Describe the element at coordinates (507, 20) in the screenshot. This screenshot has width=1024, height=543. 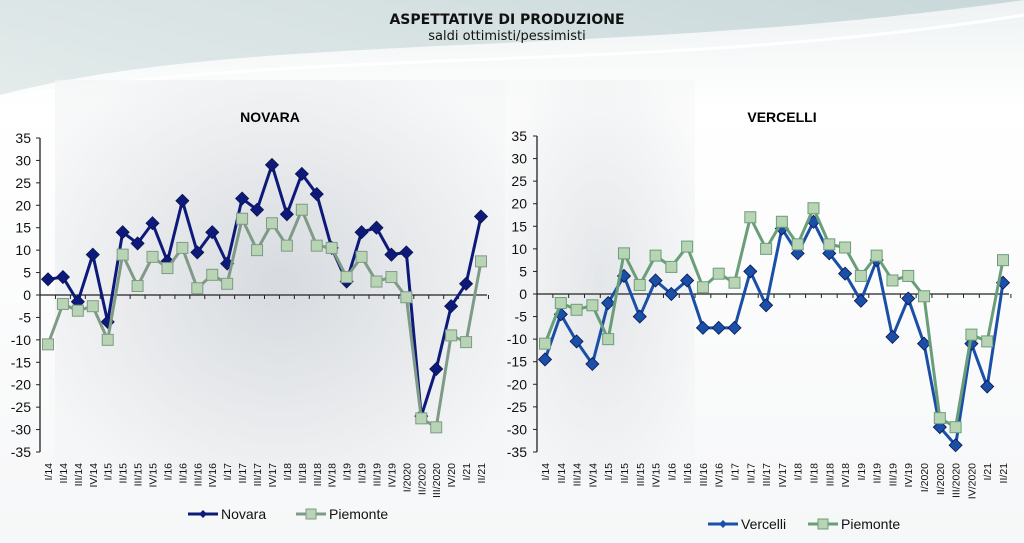
I see `page-title: ASPETTATIVE DI PRODUZIONE` at that location.